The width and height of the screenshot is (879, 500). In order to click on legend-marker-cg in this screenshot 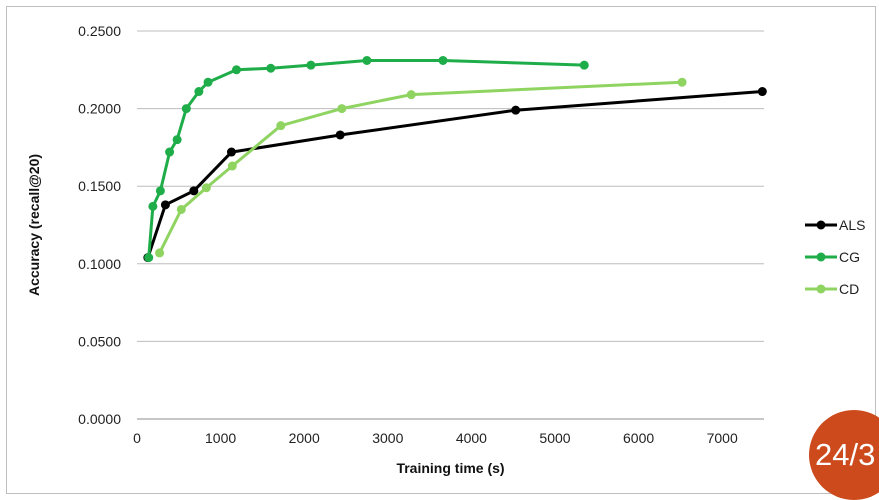, I will do `click(821, 257)`.